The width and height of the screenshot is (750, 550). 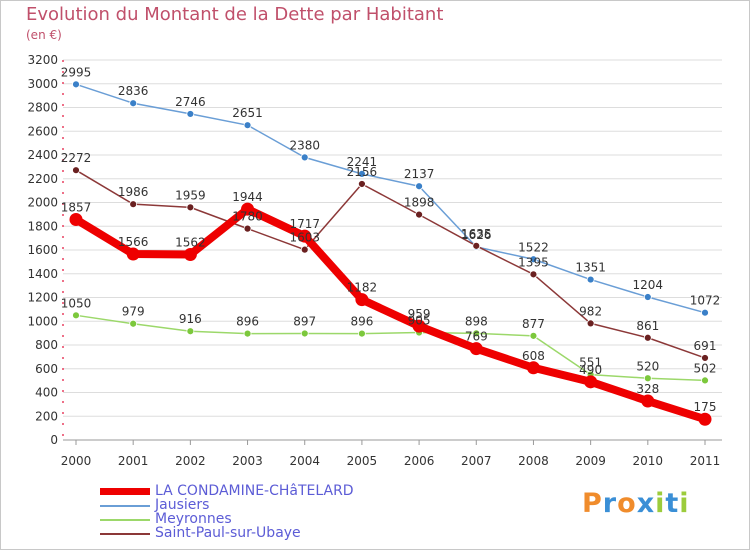 What do you see at coordinates (362, 461) in the screenshot?
I see `x-tick-label: 2005` at bounding box center [362, 461].